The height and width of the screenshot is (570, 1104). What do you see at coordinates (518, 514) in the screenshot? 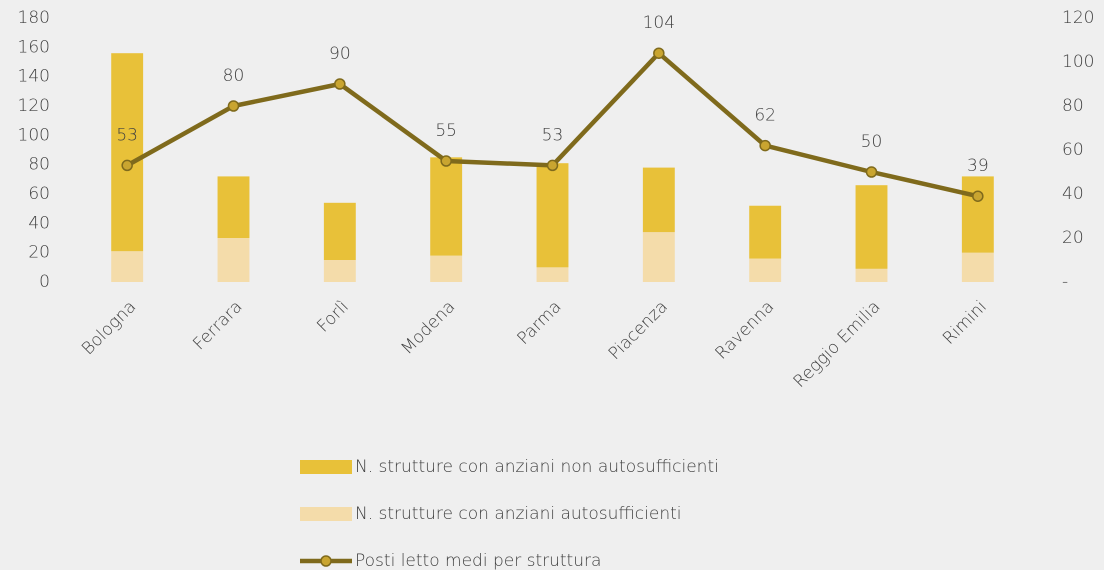
I see `legend-label: N. strutture con anziani autosufficienti` at bounding box center [518, 514].